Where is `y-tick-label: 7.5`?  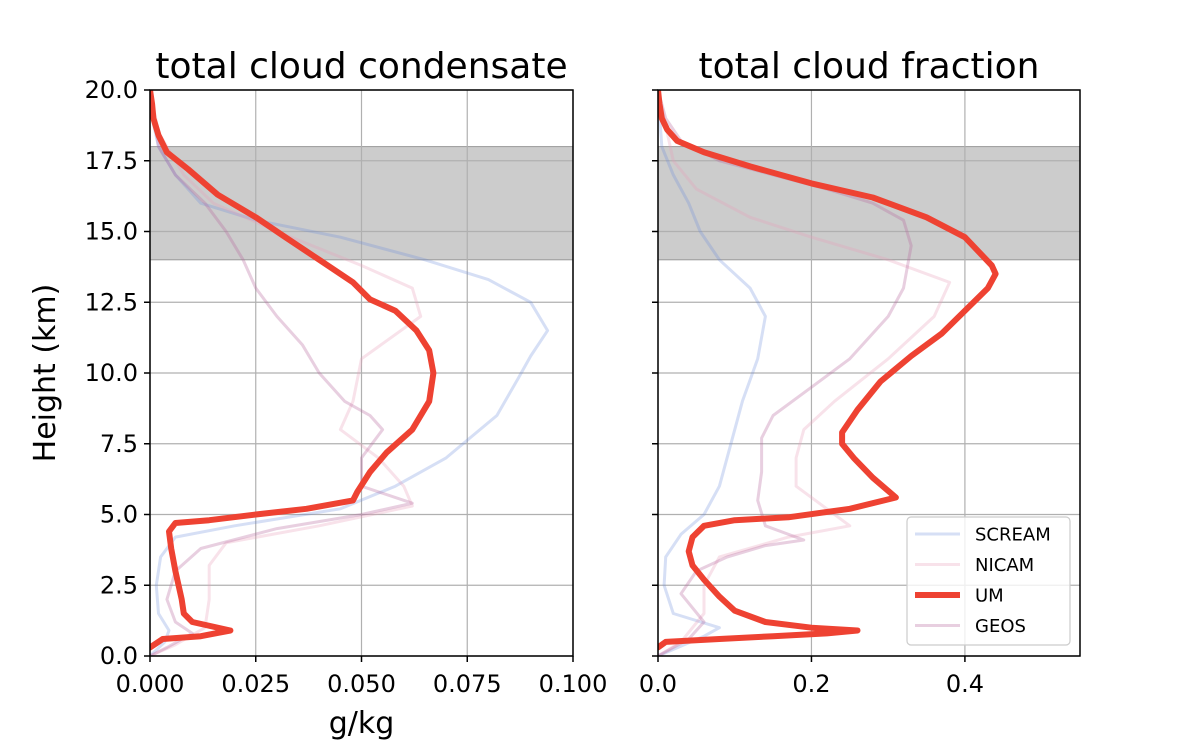 y-tick-label: 7.5 is located at coordinates (119, 444).